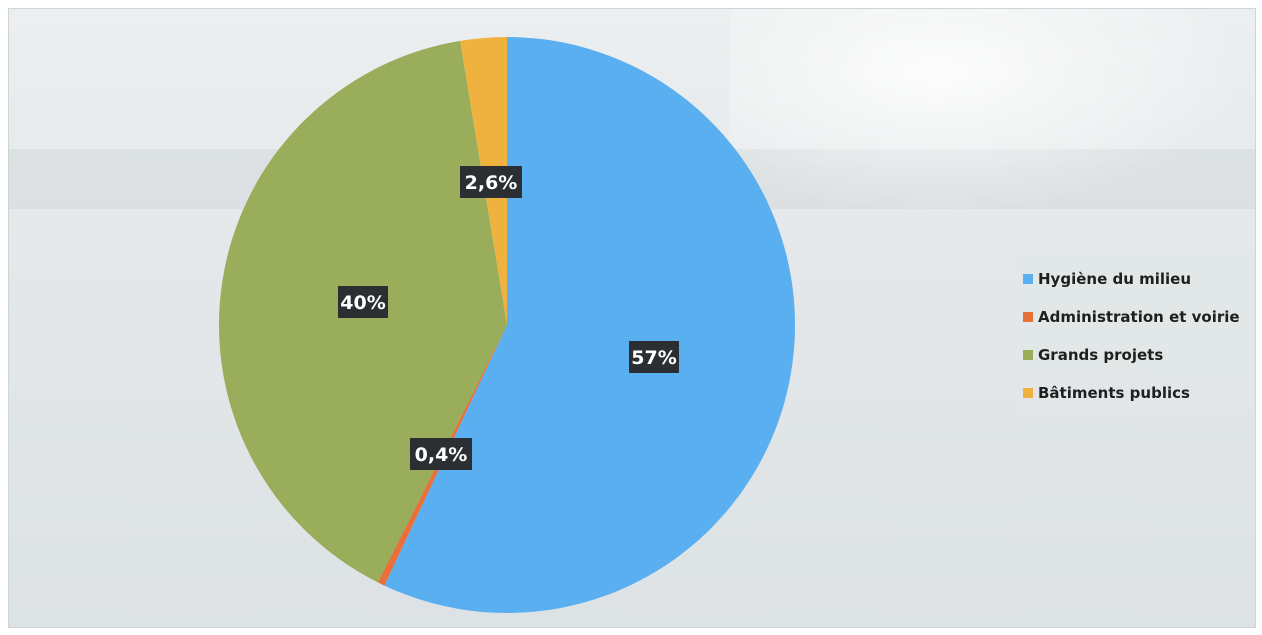 Image resolution: width=1262 pixels, height=635 pixels. I want to click on legend-swatch-administration, so click(1028, 317).